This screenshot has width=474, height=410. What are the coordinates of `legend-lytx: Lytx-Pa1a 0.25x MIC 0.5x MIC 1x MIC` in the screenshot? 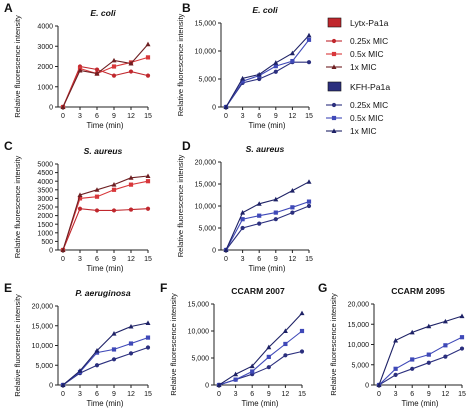 It's located at (357, 44).